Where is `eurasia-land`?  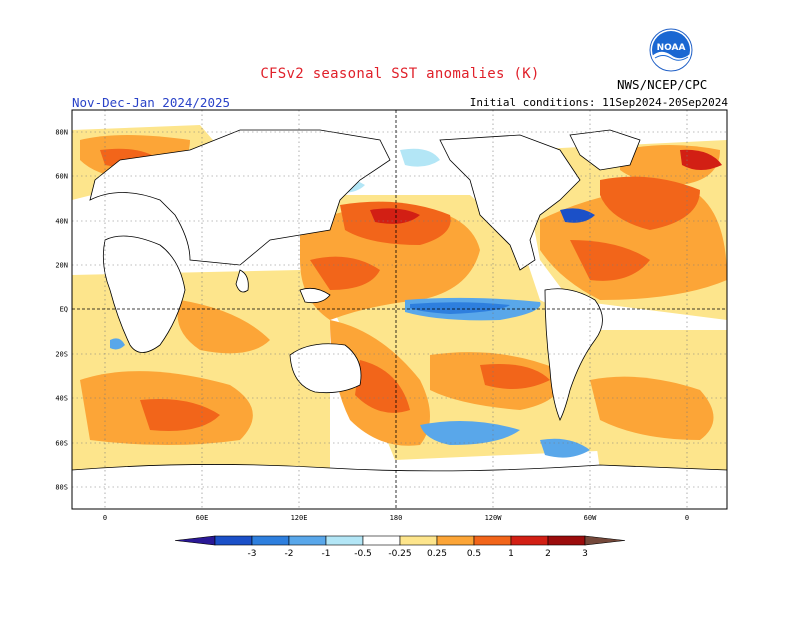
eurasia-land is located at coordinates (240, 197).